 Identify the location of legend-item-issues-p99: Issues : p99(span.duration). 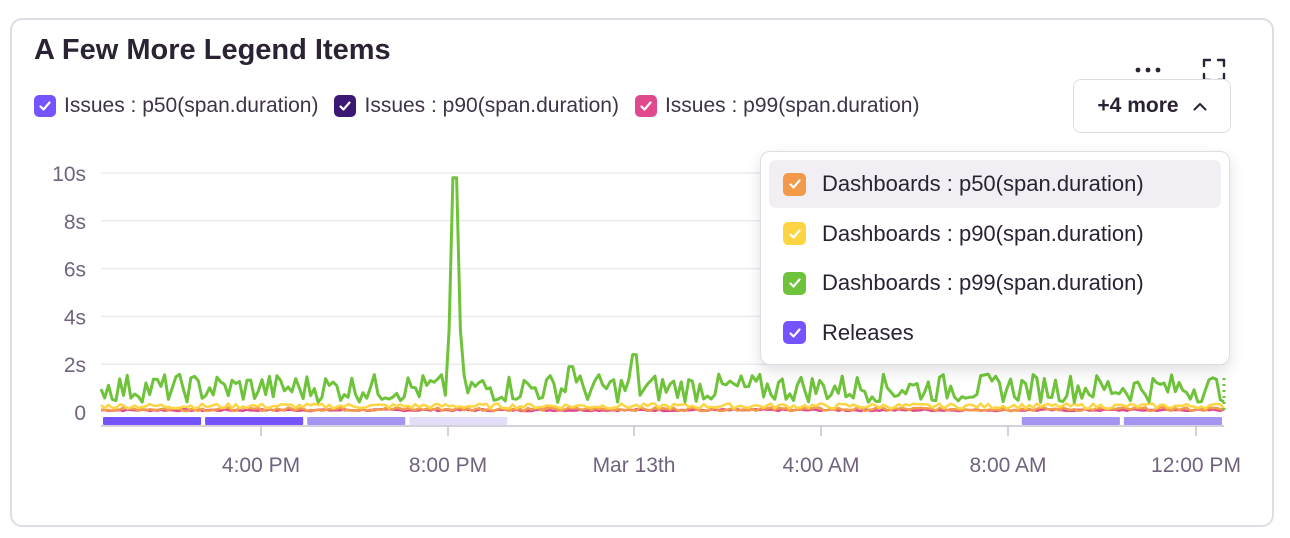
(777, 106).